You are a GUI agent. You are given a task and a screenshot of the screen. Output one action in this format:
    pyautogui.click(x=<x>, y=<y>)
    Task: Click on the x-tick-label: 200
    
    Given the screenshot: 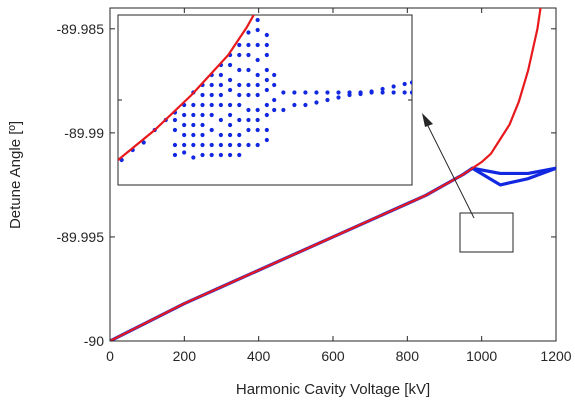 What is the action you would take?
    pyautogui.click(x=185, y=356)
    